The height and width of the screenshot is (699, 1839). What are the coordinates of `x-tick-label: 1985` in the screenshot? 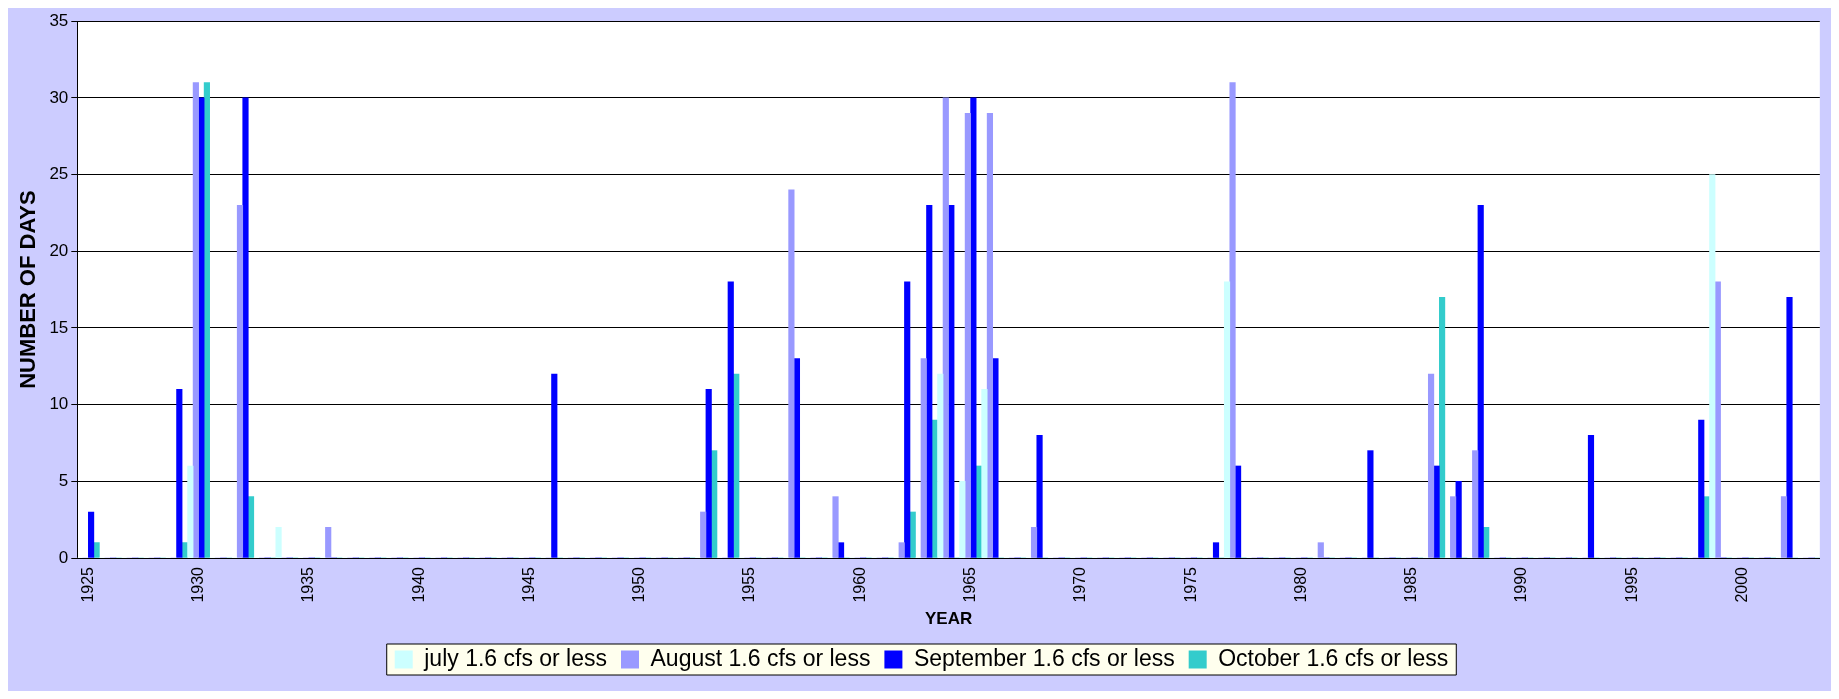 It's located at (1411, 584).